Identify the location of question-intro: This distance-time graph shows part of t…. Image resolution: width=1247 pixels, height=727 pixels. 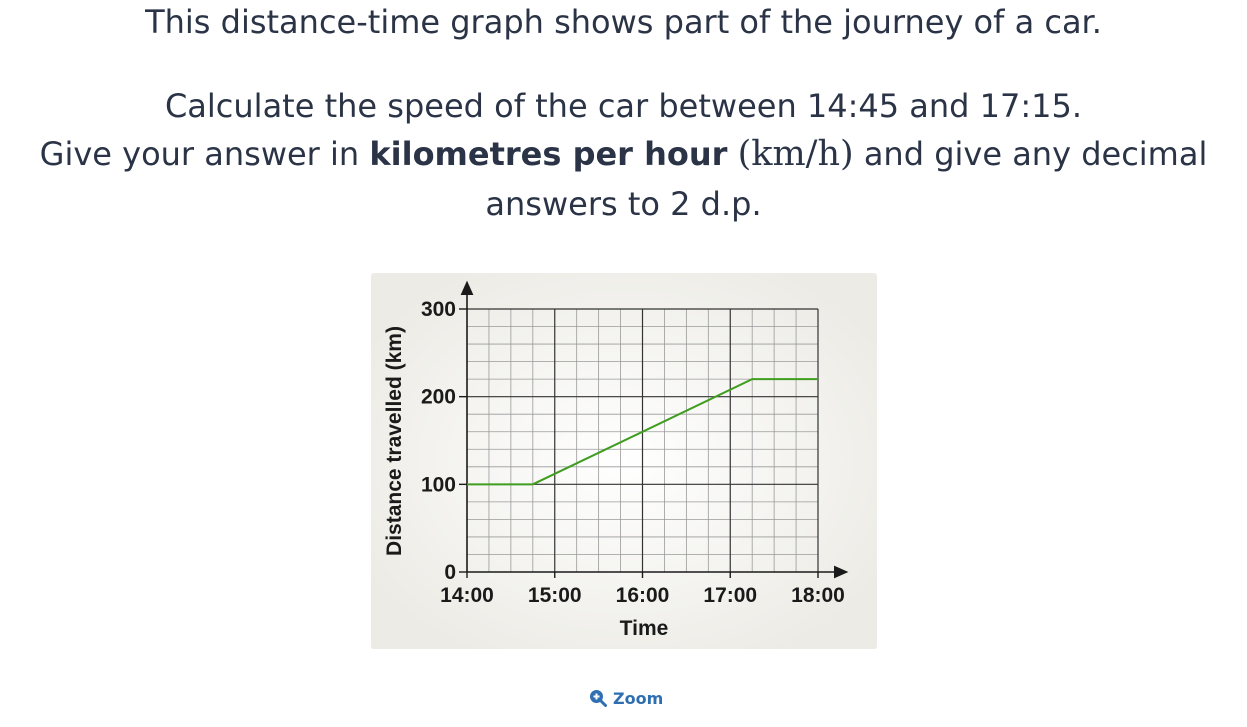
(623, 22).